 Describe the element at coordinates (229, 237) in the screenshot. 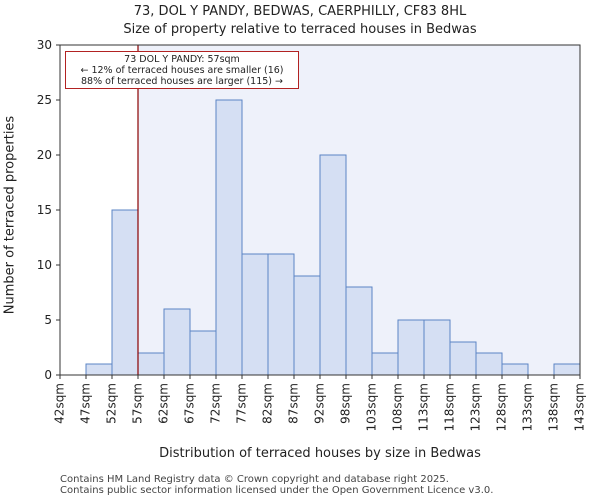

I see `bar-72sqm` at that location.